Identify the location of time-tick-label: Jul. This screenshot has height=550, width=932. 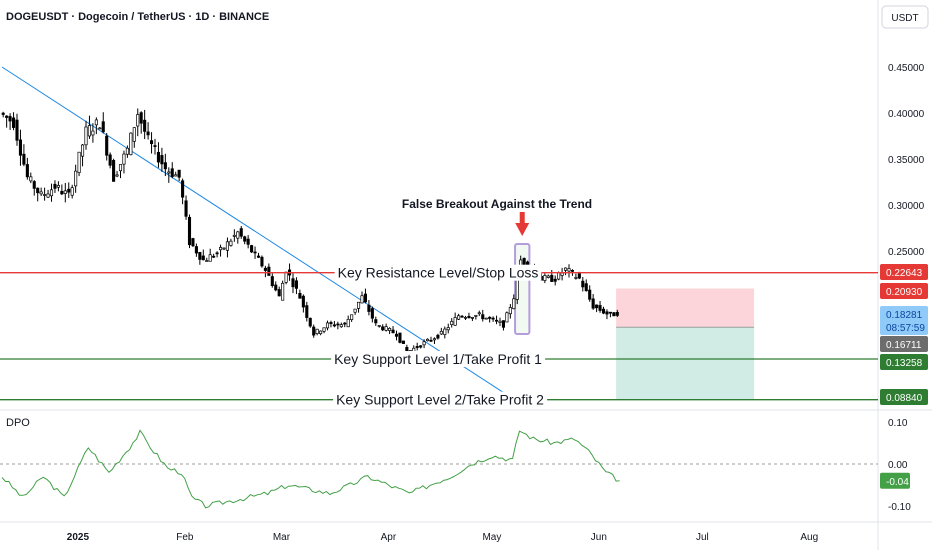
(702, 537).